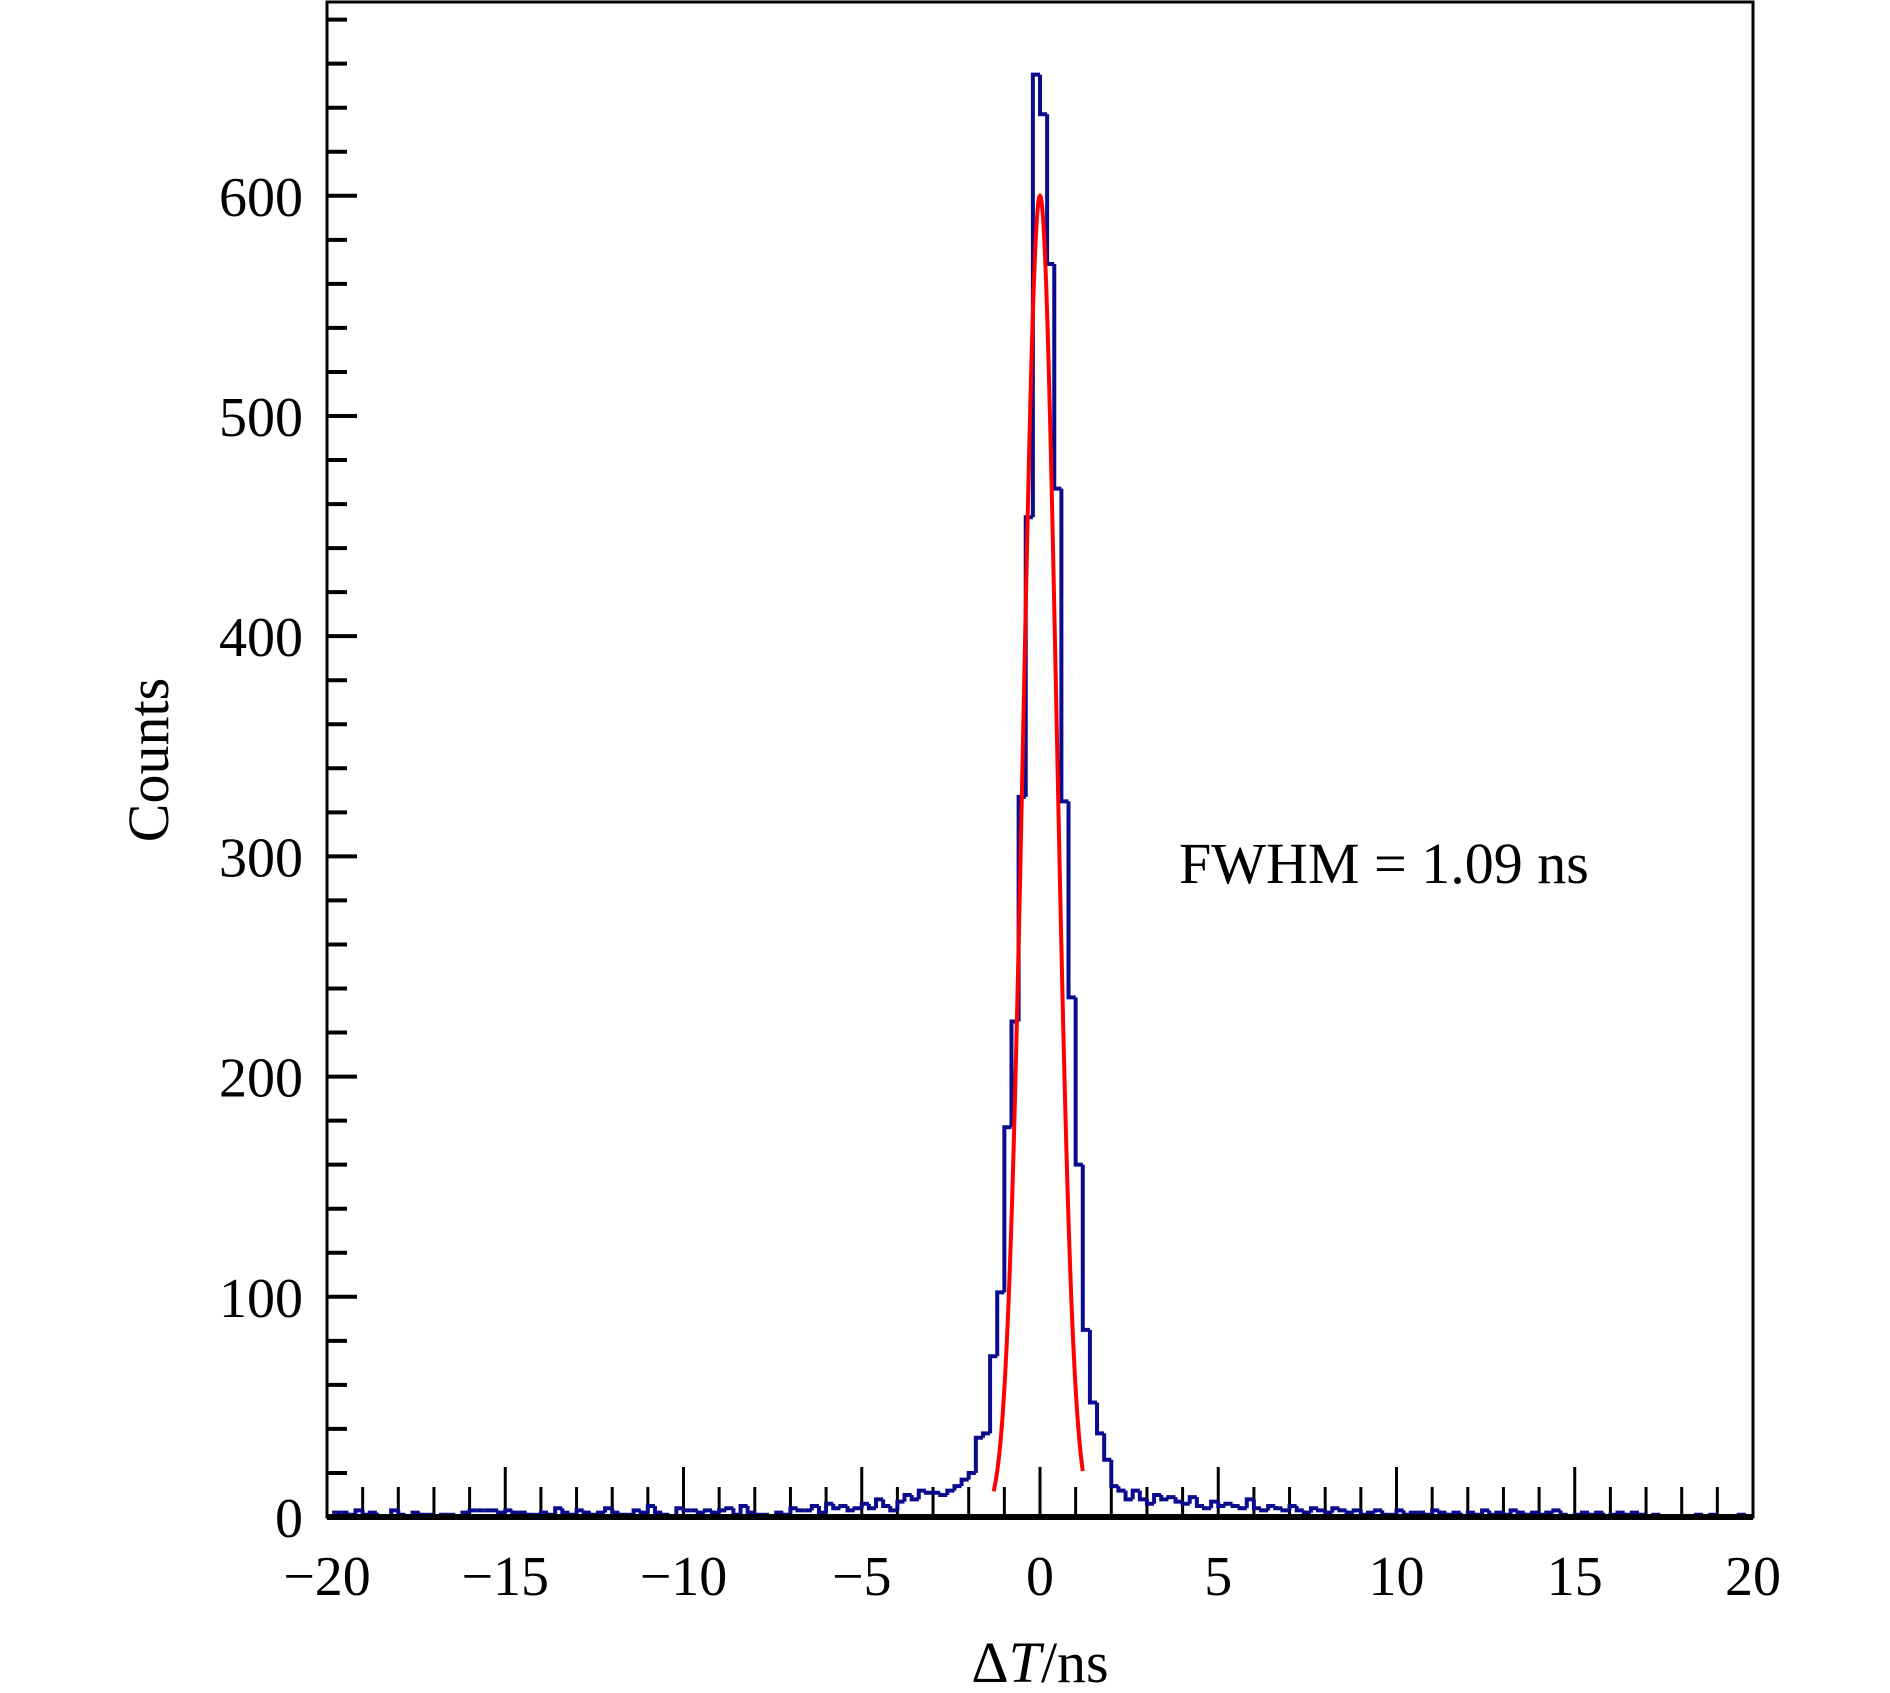 The image size is (1890, 1693). I want to click on x-tick-label: −5, so click(862, 1577).